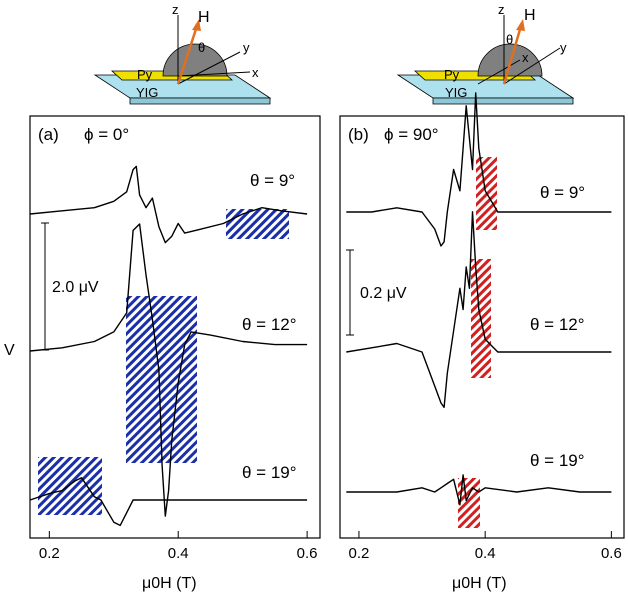 The image size is (628, 606). What do you see at coordinates (48, 134) in the screenshot?
I see `panel-label: (a)` at bounding box center [48, 134].